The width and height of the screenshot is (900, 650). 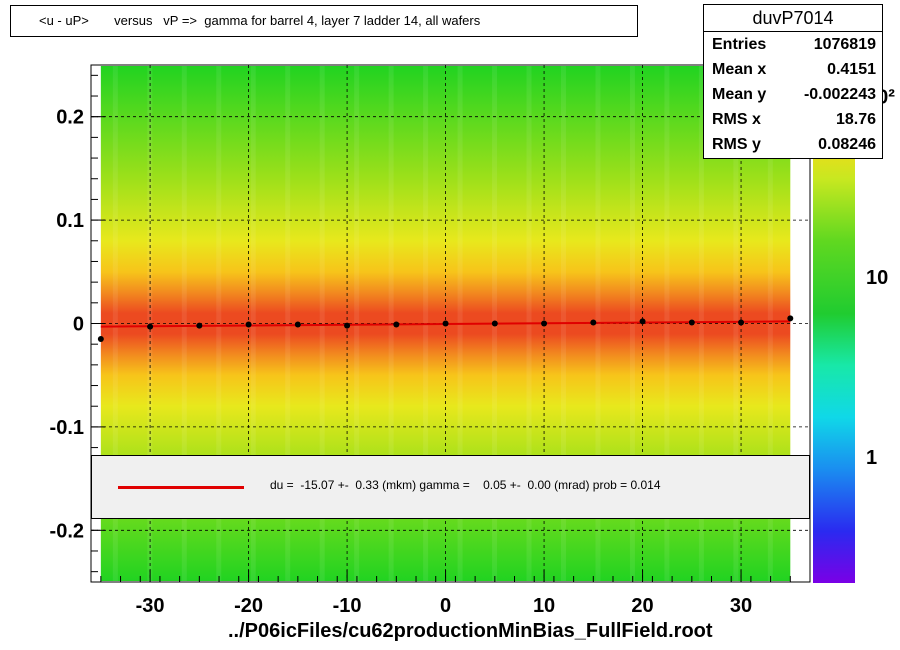 What do you see at coordinates (839, 94) in the screenshot?
I see `stats-value: -0.002243` at bounding box center [839, 94].